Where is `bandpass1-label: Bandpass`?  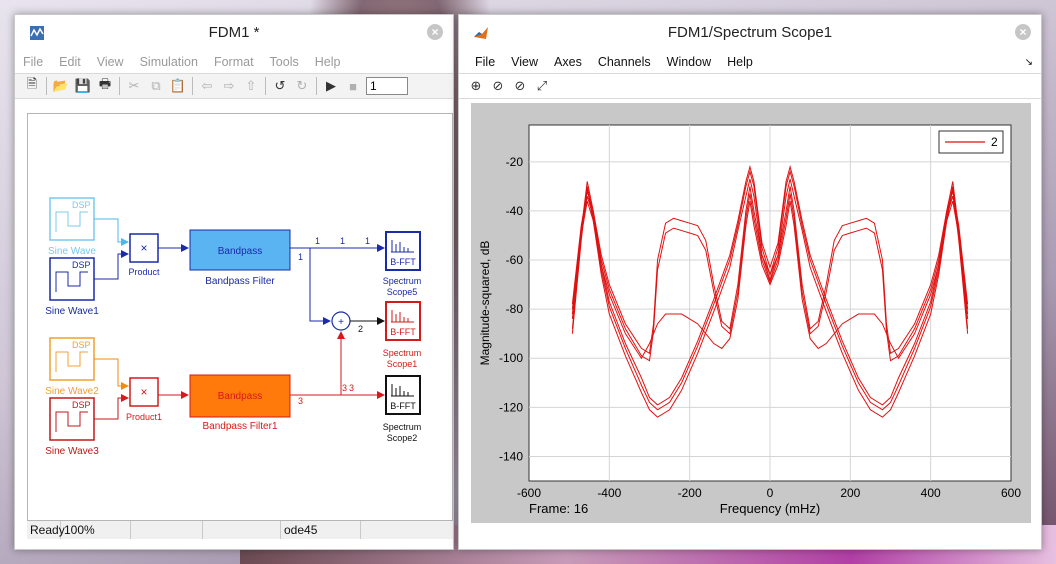 bandpass1-label: Bandpass is located at coordinates (240, 396).